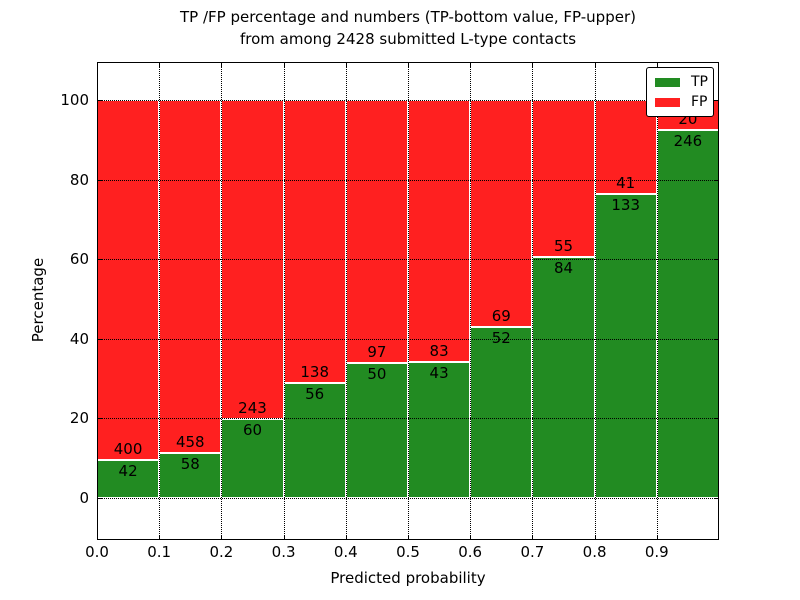  I want to click on y-axis-label: Percentage, so click(38, 300).